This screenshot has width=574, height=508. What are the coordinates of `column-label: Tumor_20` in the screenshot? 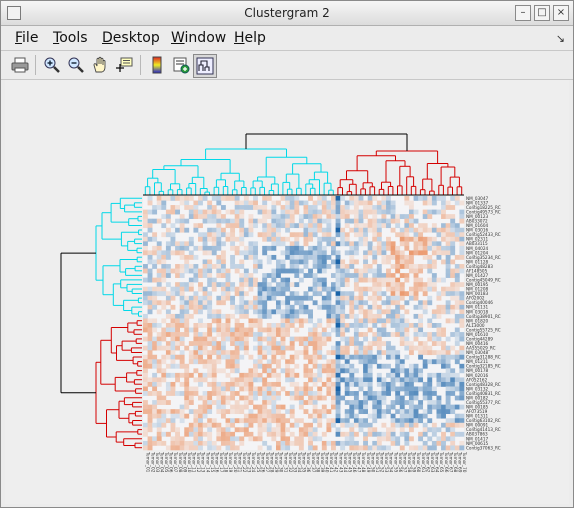 It's located at (235, 462).